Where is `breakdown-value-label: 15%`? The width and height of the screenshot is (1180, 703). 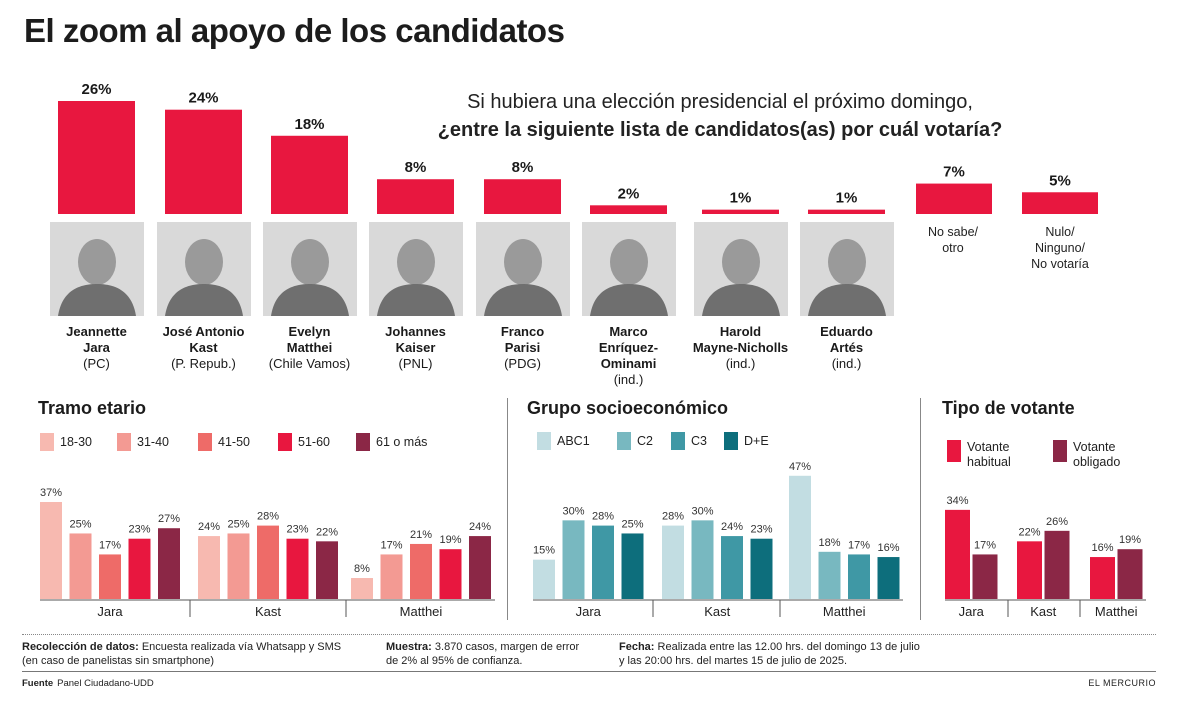 breakdown-value-label: 15% is located at coordinates (544, 551).